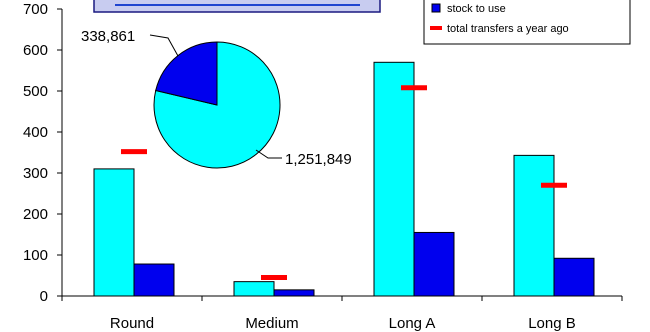 The width and height of the screenshot is (650, 332). Describe the element at coordinates (527, 22) in the screenshot. I see `legend-box` at that location.